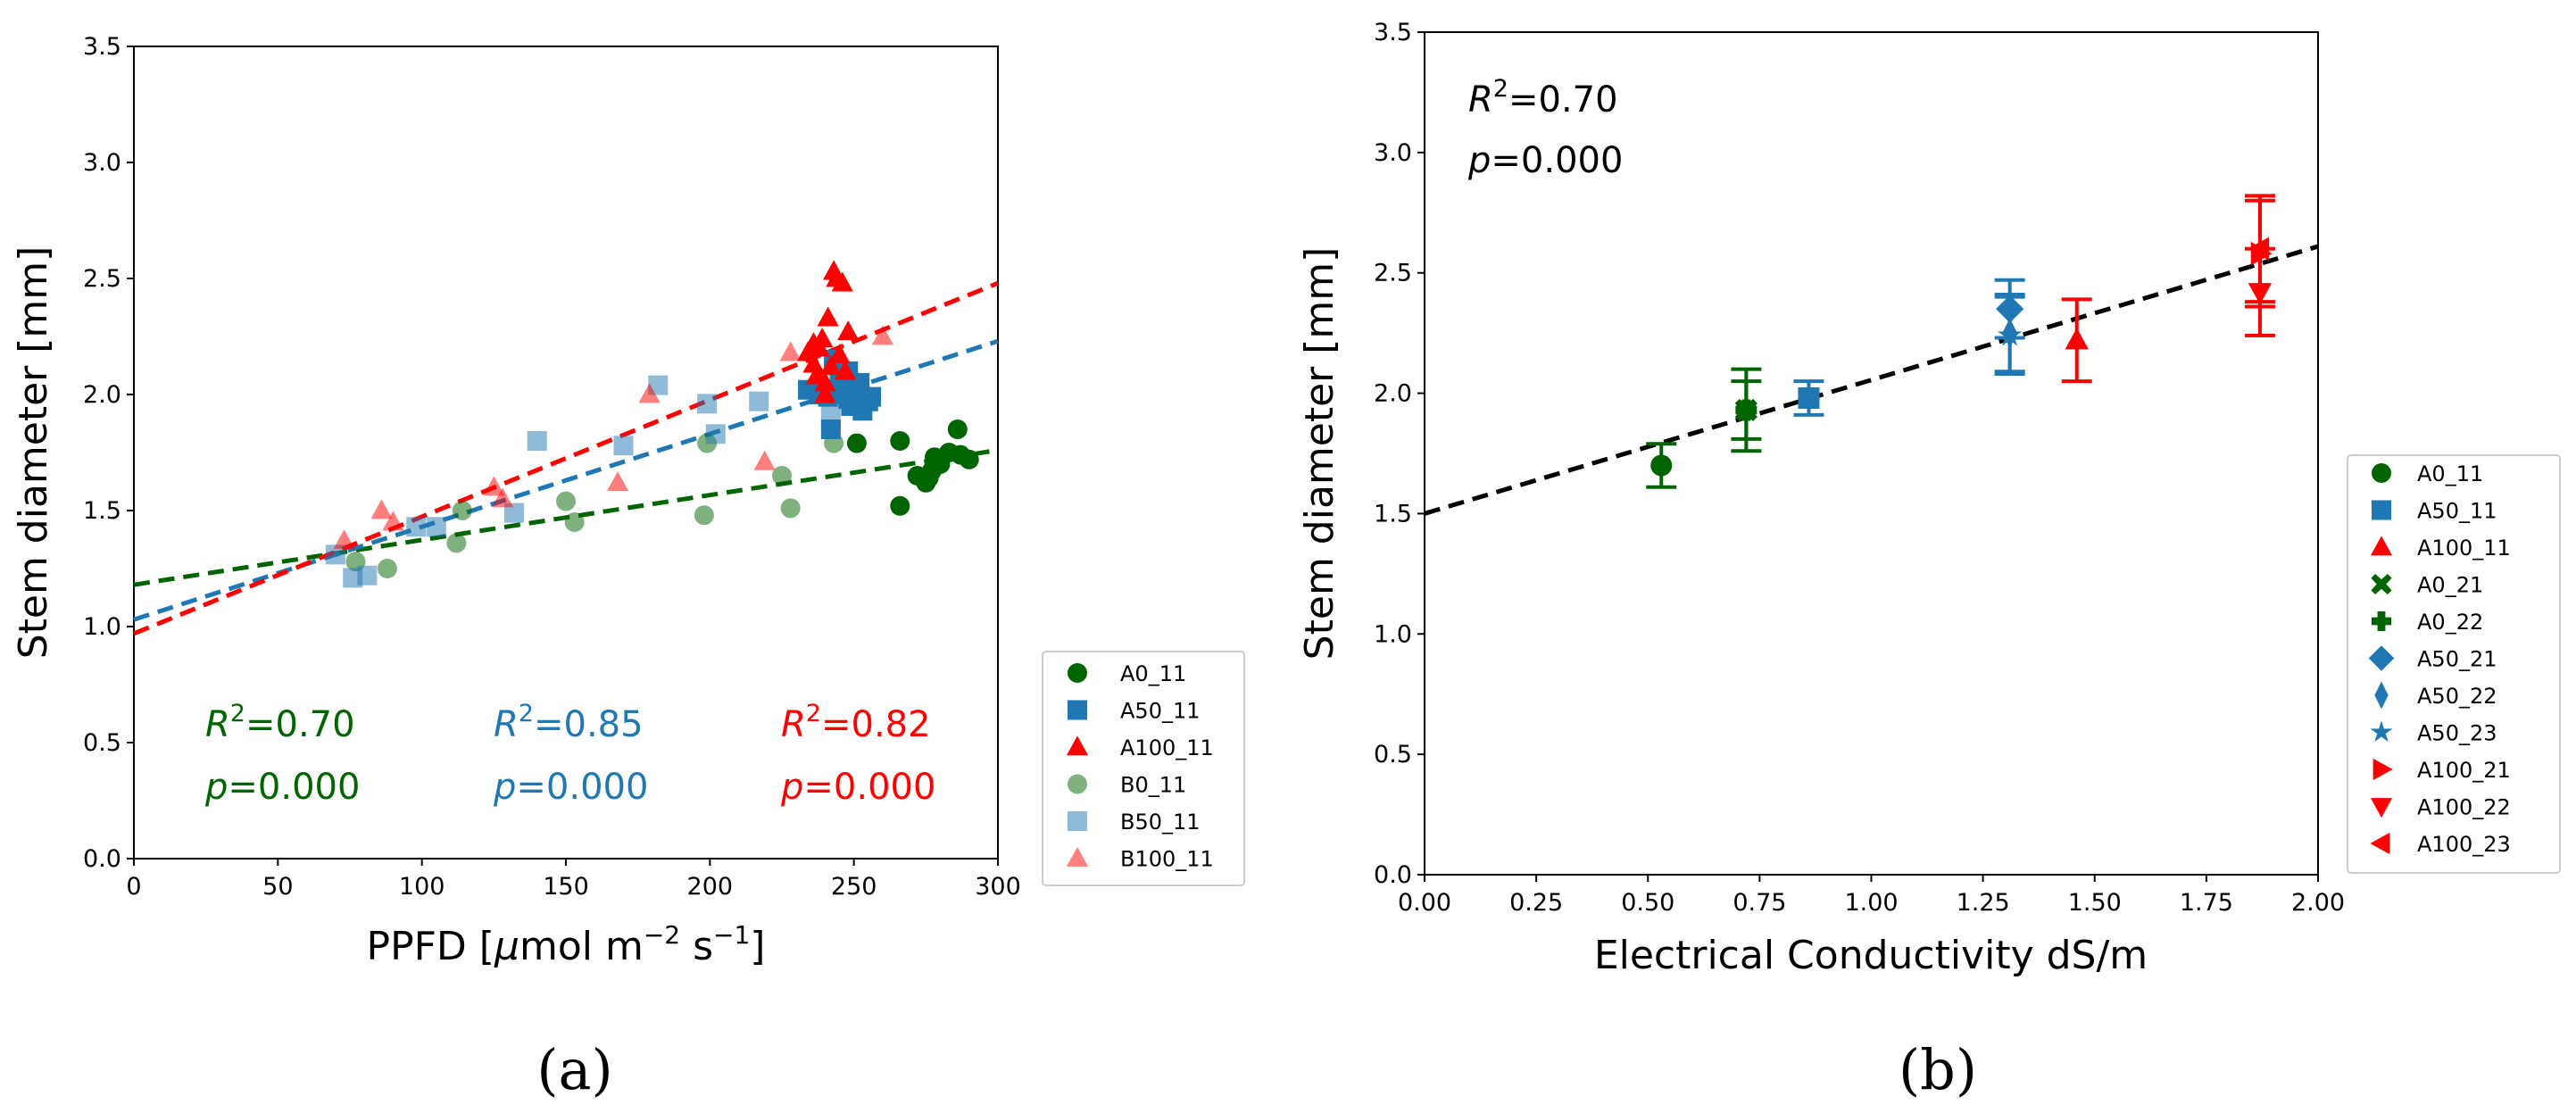 This screenshot has width=2576, height=1113. Describe the element at coordinates (34, 453) in the screenshot. I see `chart-a-y-axis-title: Stem diameter [mm]` at that location.